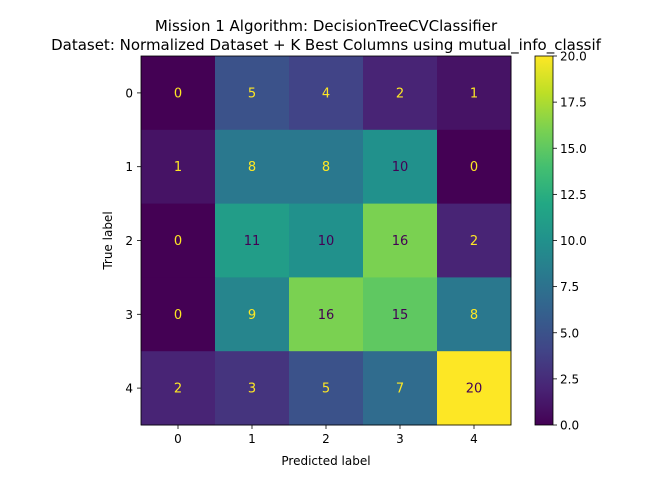 This screenshot has height=488, width=652. Describe the element at coordinates (108, 240) in the screenshot. I see `y-axis-label: True label` at that location.